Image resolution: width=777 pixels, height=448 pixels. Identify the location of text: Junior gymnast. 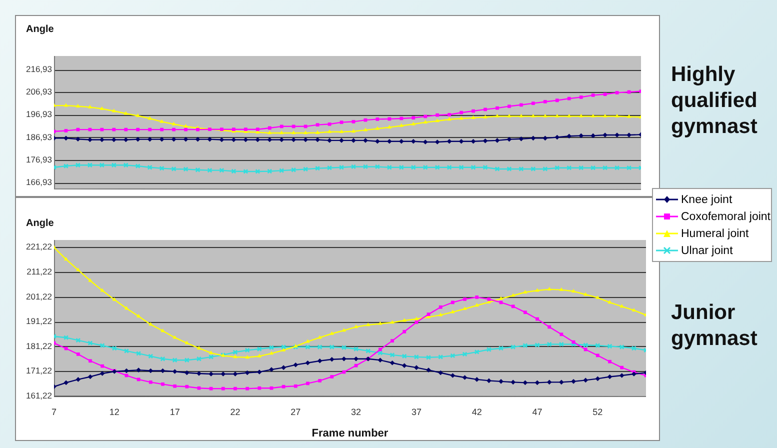
(714, 326).